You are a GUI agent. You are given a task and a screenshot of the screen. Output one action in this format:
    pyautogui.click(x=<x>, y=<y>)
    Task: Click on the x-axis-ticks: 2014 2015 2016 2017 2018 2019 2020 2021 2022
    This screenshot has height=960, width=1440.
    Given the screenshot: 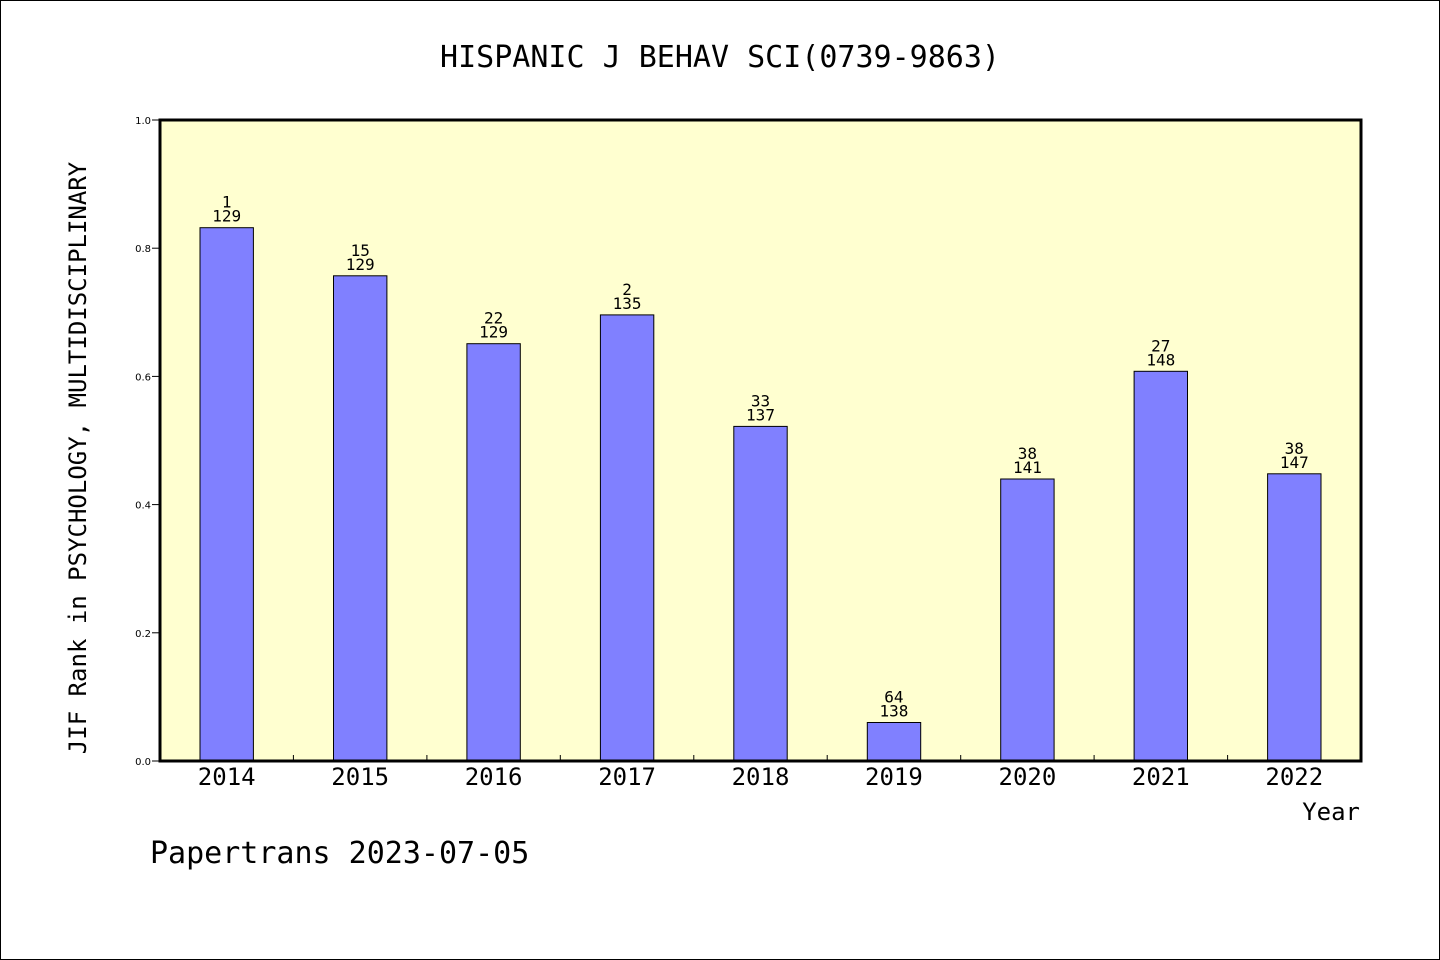 What is the action you would take?
    pyautogui.click(x=760, y=773)
    